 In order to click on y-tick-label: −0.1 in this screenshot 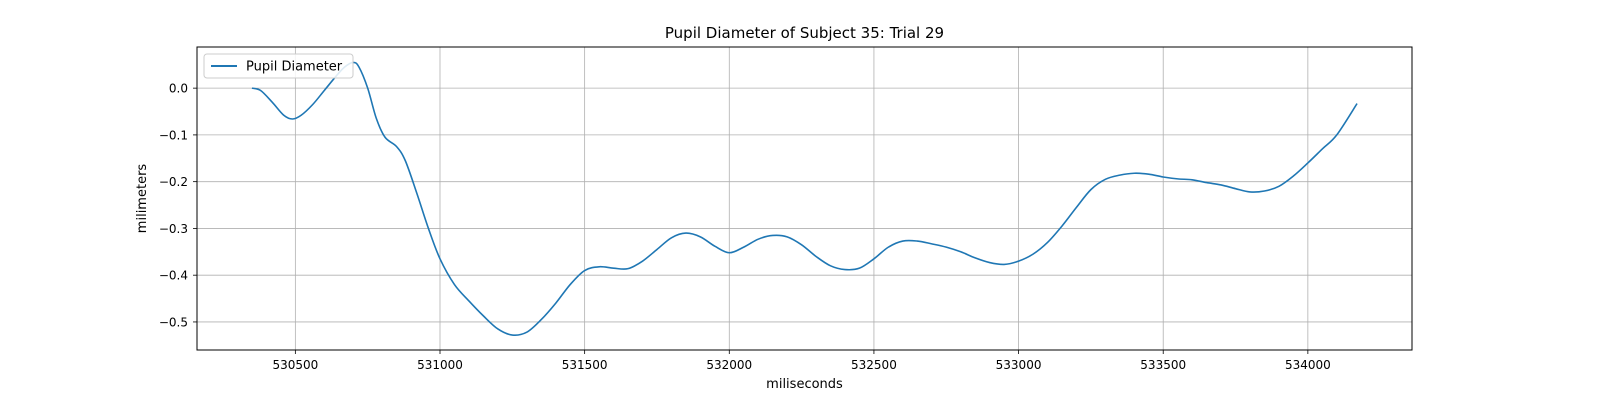, I will do `click(173, 135)`.